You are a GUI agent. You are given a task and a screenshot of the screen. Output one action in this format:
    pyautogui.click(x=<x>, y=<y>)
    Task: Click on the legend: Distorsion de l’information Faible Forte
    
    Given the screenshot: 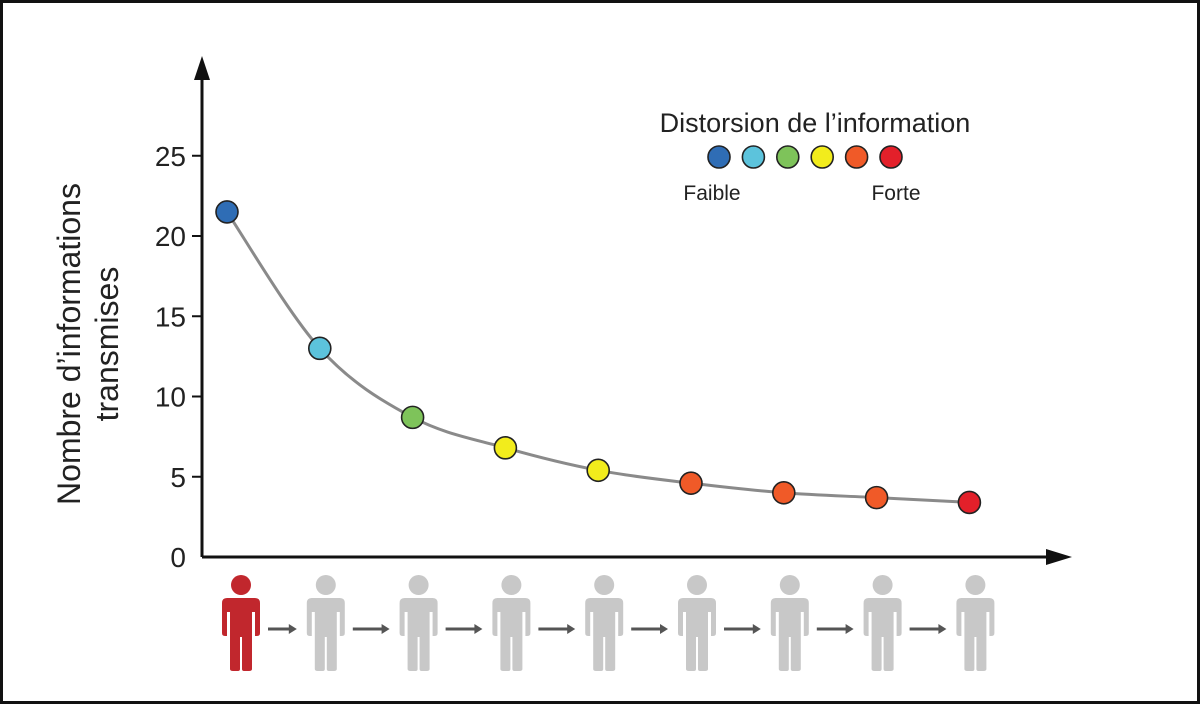 What is the action you would take?
    pyautogui.click(x=815, y=156)
    